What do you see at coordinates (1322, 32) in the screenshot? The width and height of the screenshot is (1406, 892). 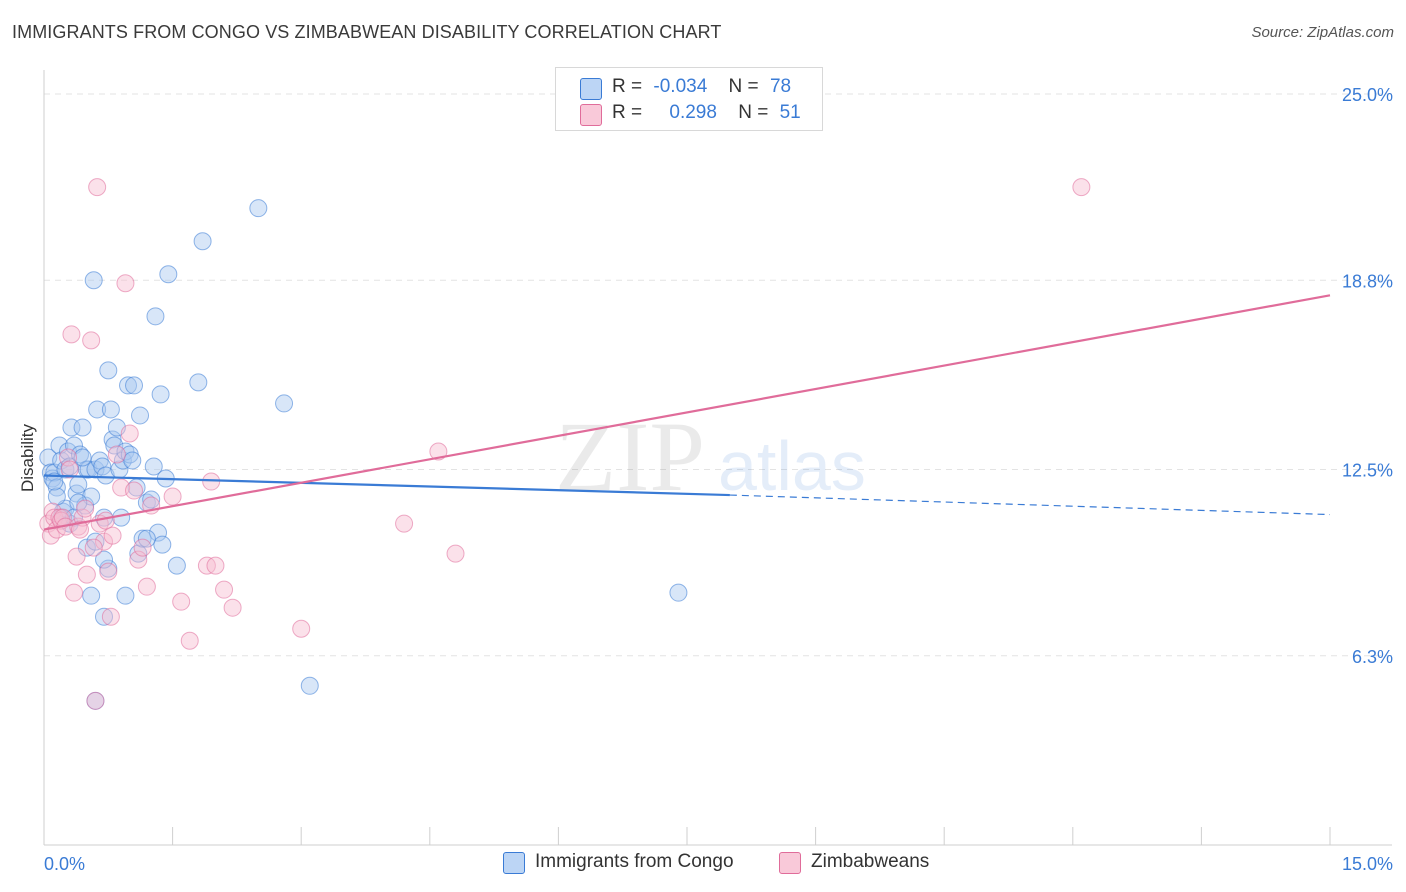 I see `chart-source: Source: ZipAtlas.com` at bounding box center [1322, 32].